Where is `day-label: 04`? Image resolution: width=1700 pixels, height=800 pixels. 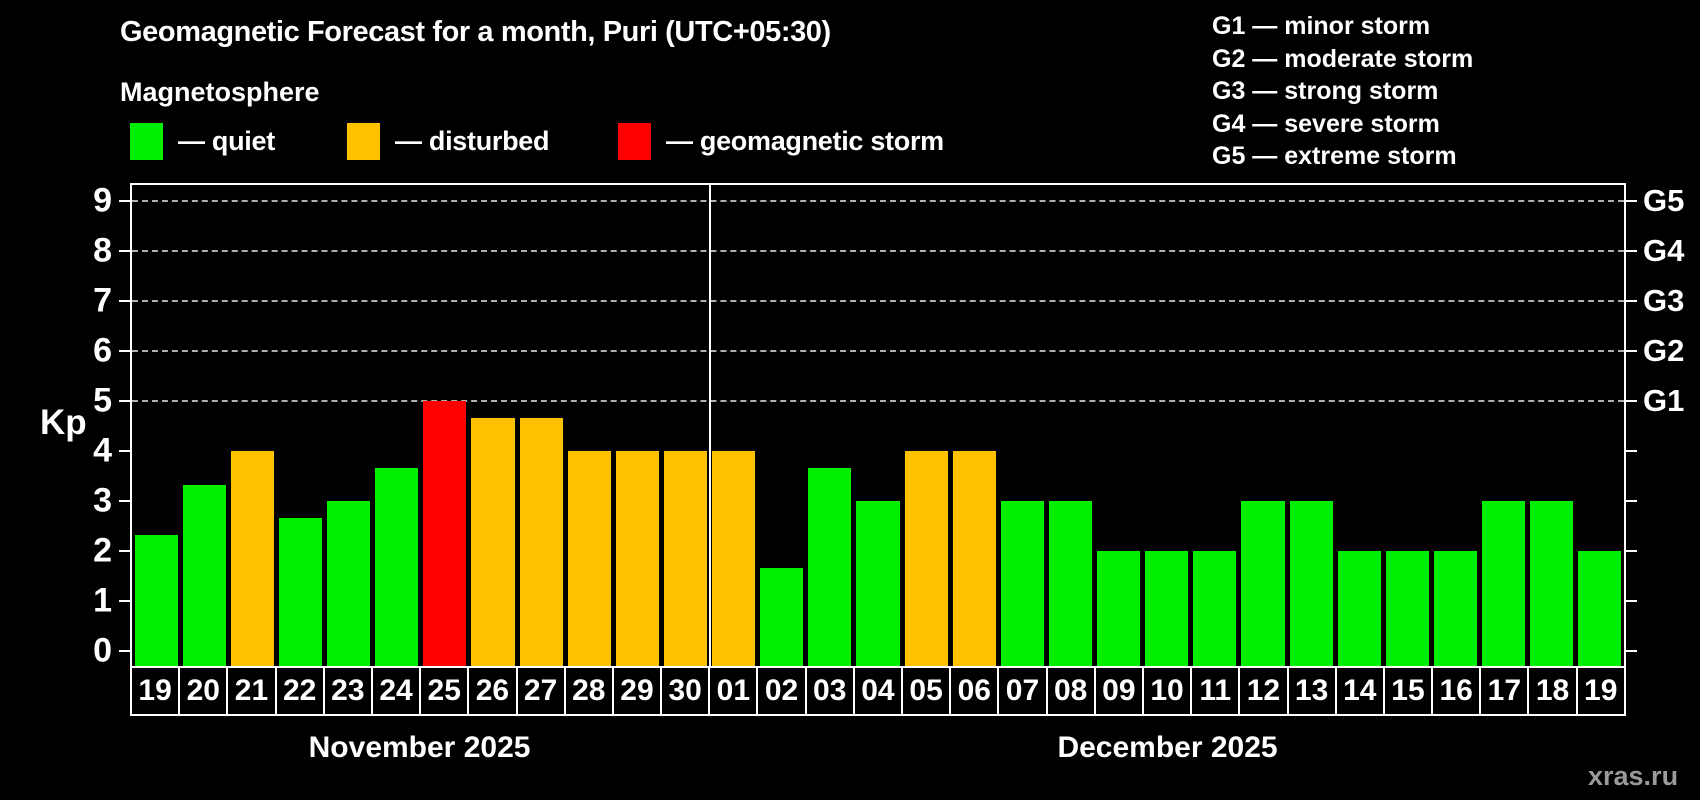 day-label: 04 is located at coordinates (877, 691).